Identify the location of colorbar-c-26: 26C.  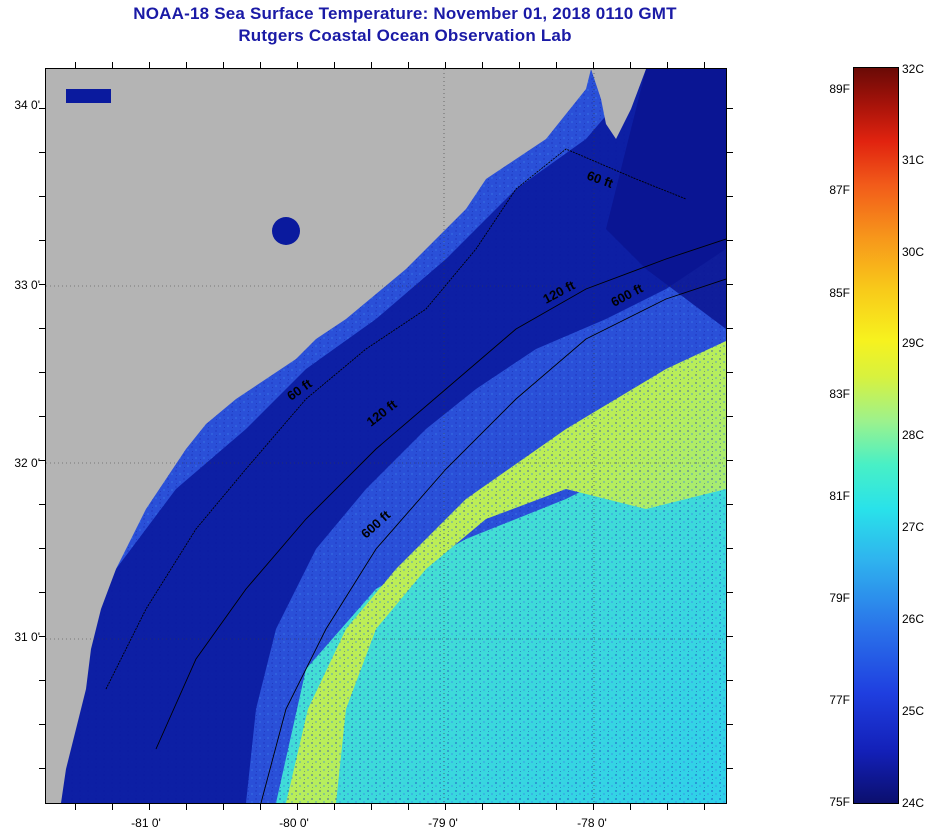
(913, 619).